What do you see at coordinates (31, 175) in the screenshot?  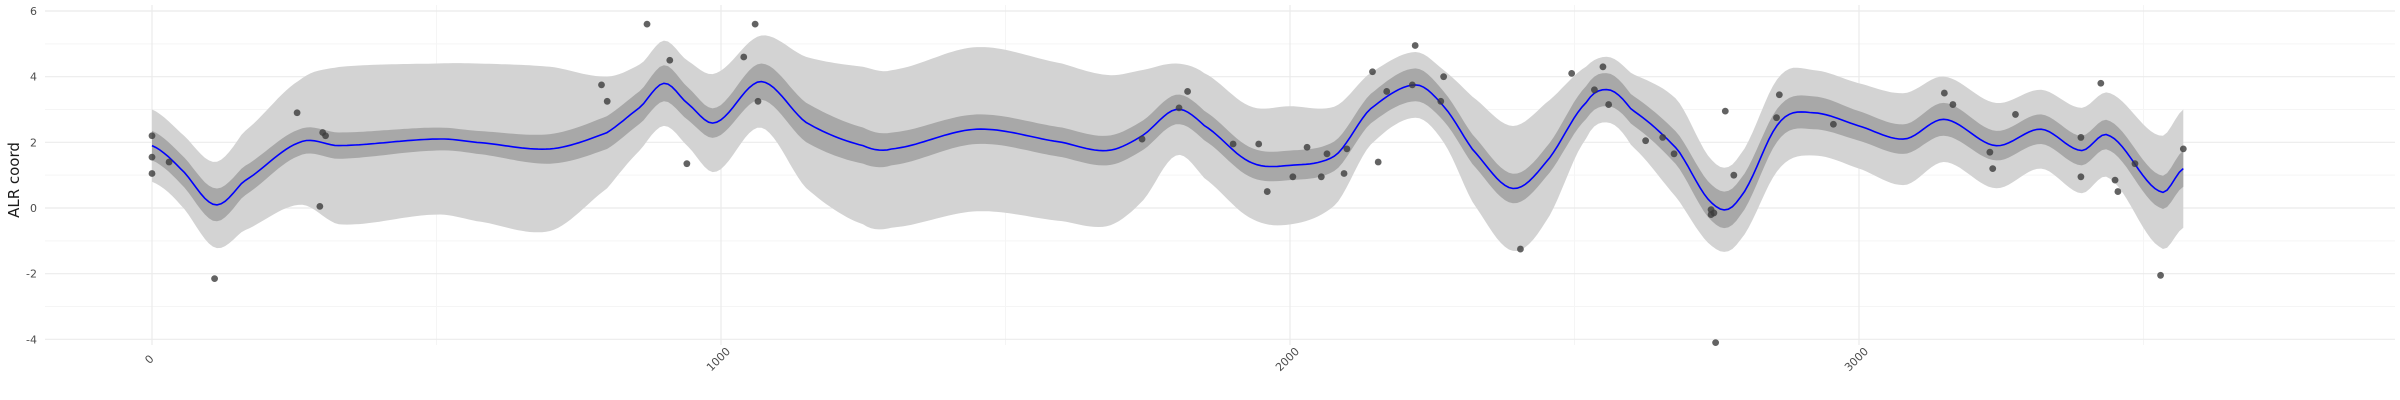 I see `y-tick-labels: -4 -2 0 2 4 6` at bounding box center [31, 175].